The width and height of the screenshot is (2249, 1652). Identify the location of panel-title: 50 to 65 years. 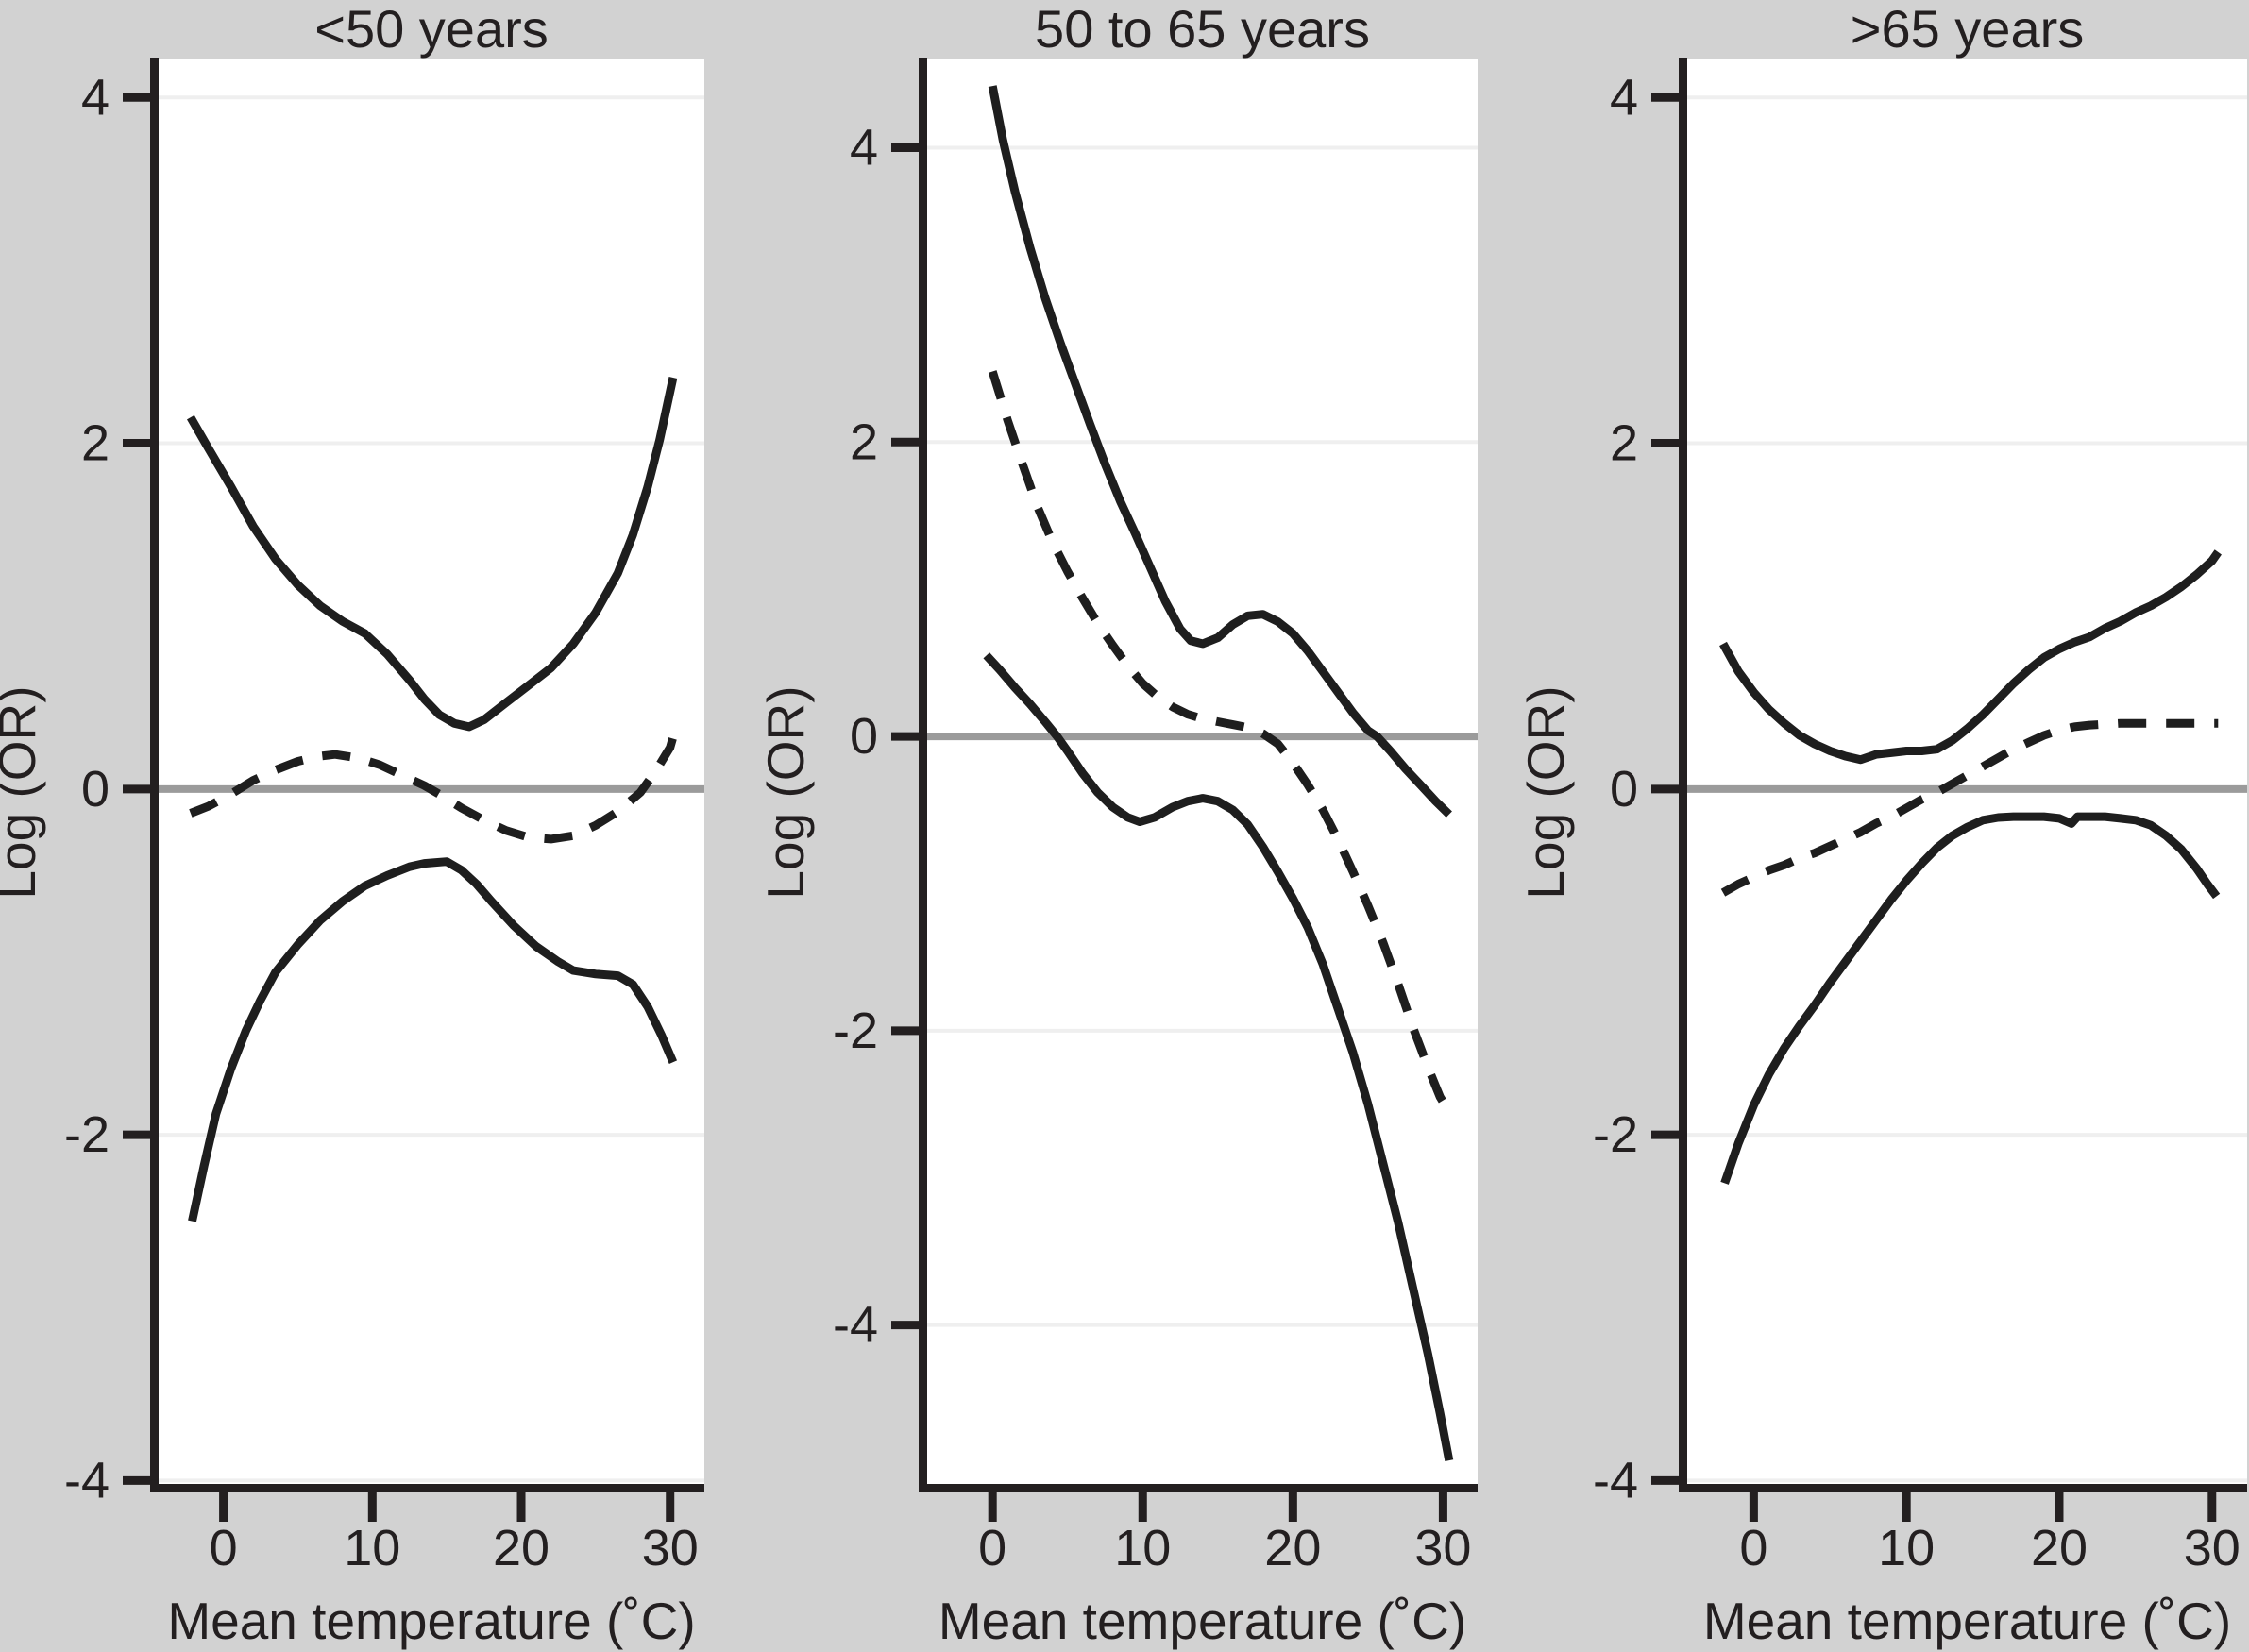
(1202, 30).